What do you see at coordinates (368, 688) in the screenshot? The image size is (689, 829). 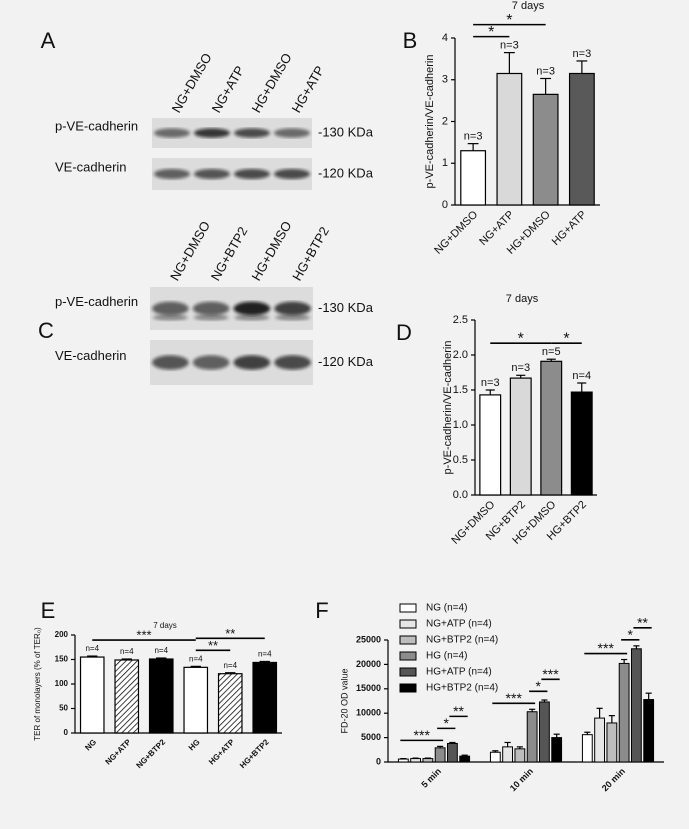 I see `y-tick-label: 15000` at bounding box center [368, 688].